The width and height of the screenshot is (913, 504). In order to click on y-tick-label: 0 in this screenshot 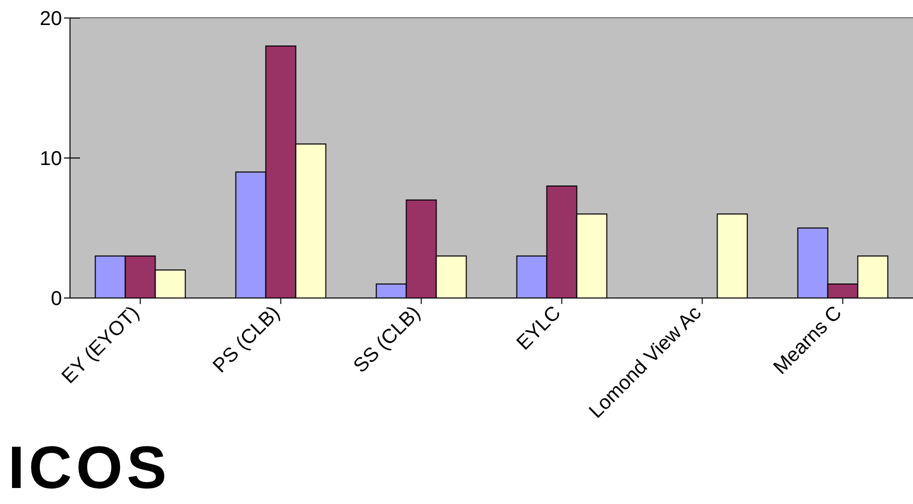, I will do `click(56, 299)`.